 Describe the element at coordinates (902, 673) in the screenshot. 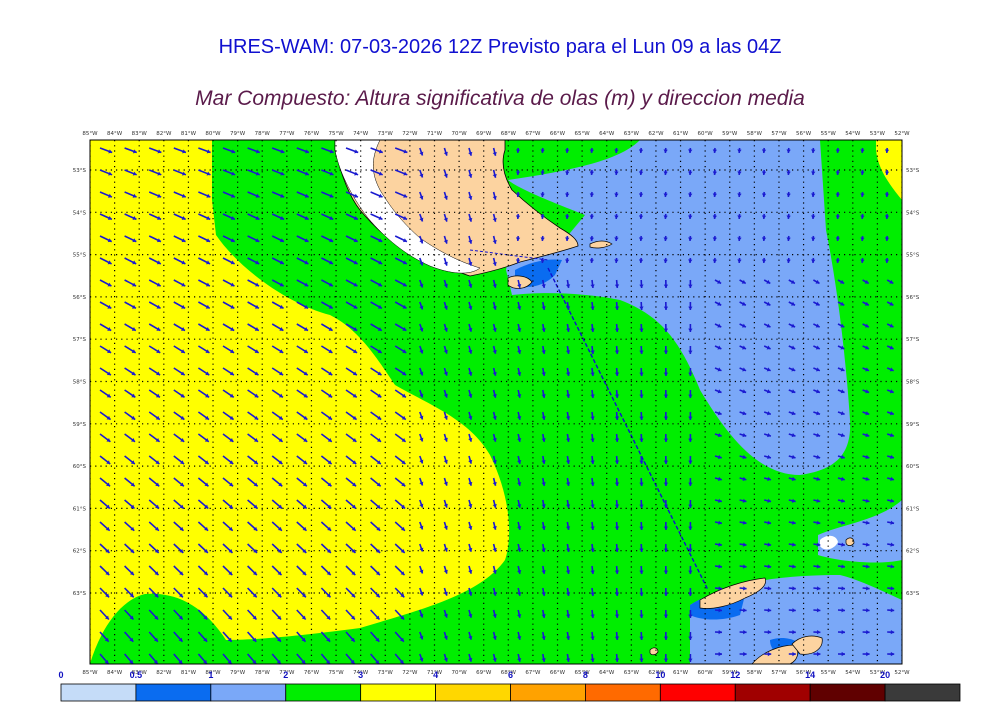

I see `longitude-label-bottom: 52°W` at that location.